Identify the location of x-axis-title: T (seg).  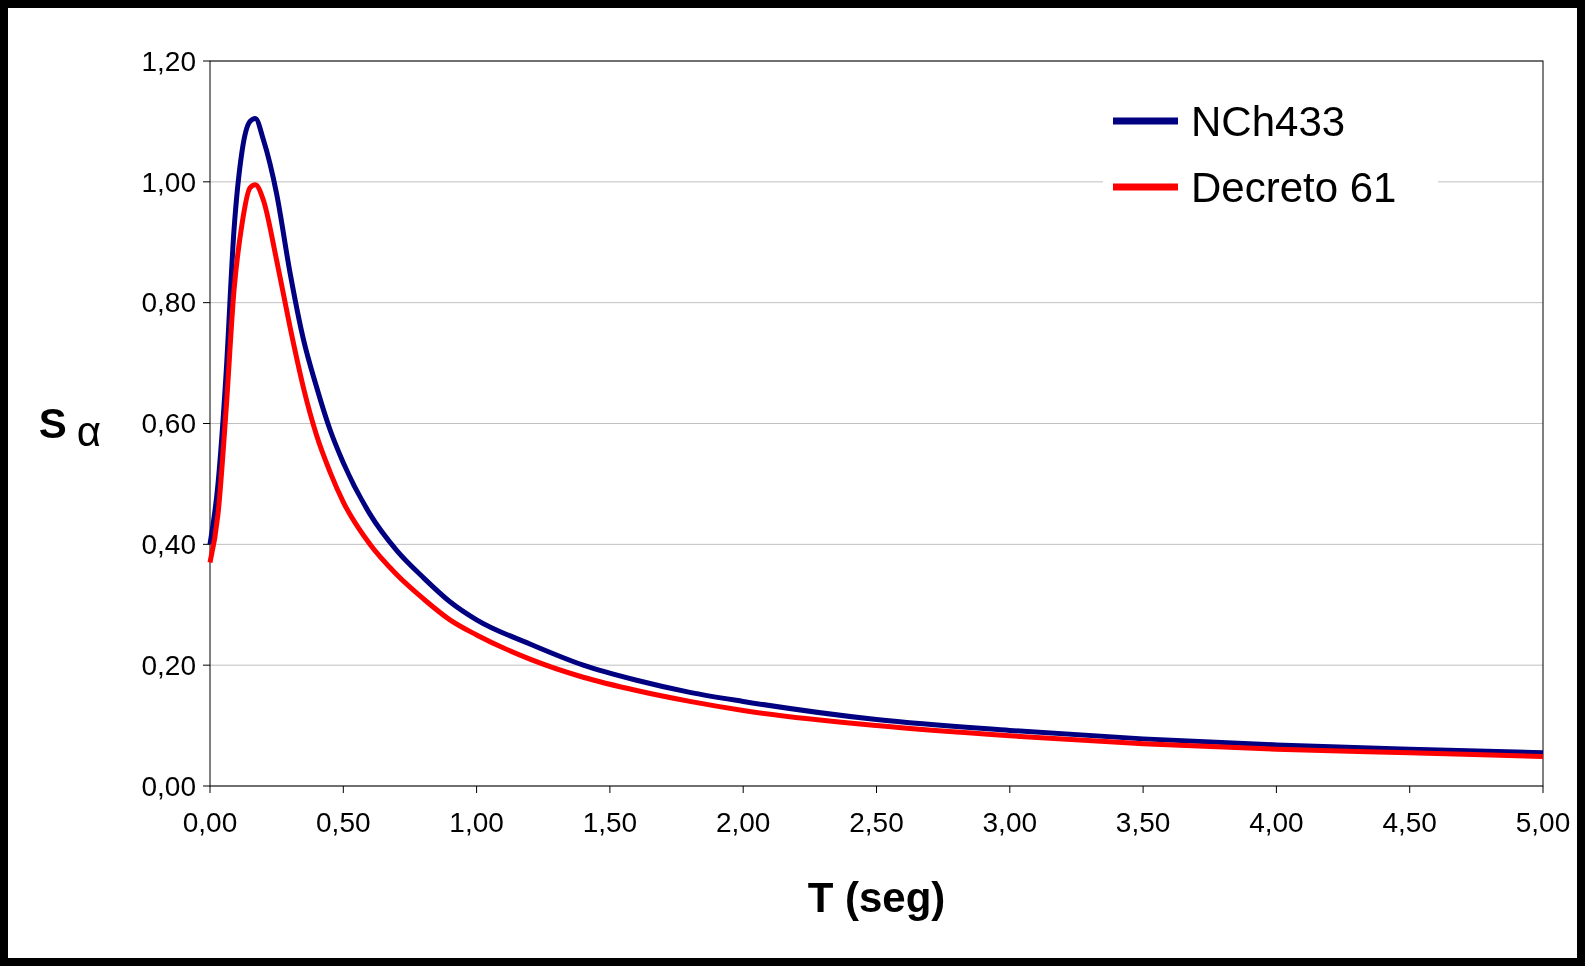
(876, 897).